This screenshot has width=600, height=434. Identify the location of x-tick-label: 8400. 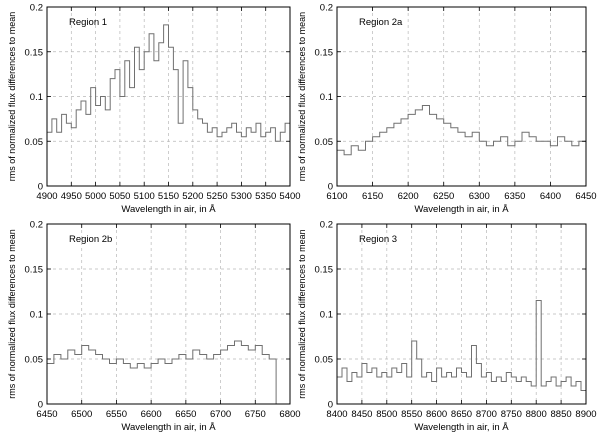
(336, 414).